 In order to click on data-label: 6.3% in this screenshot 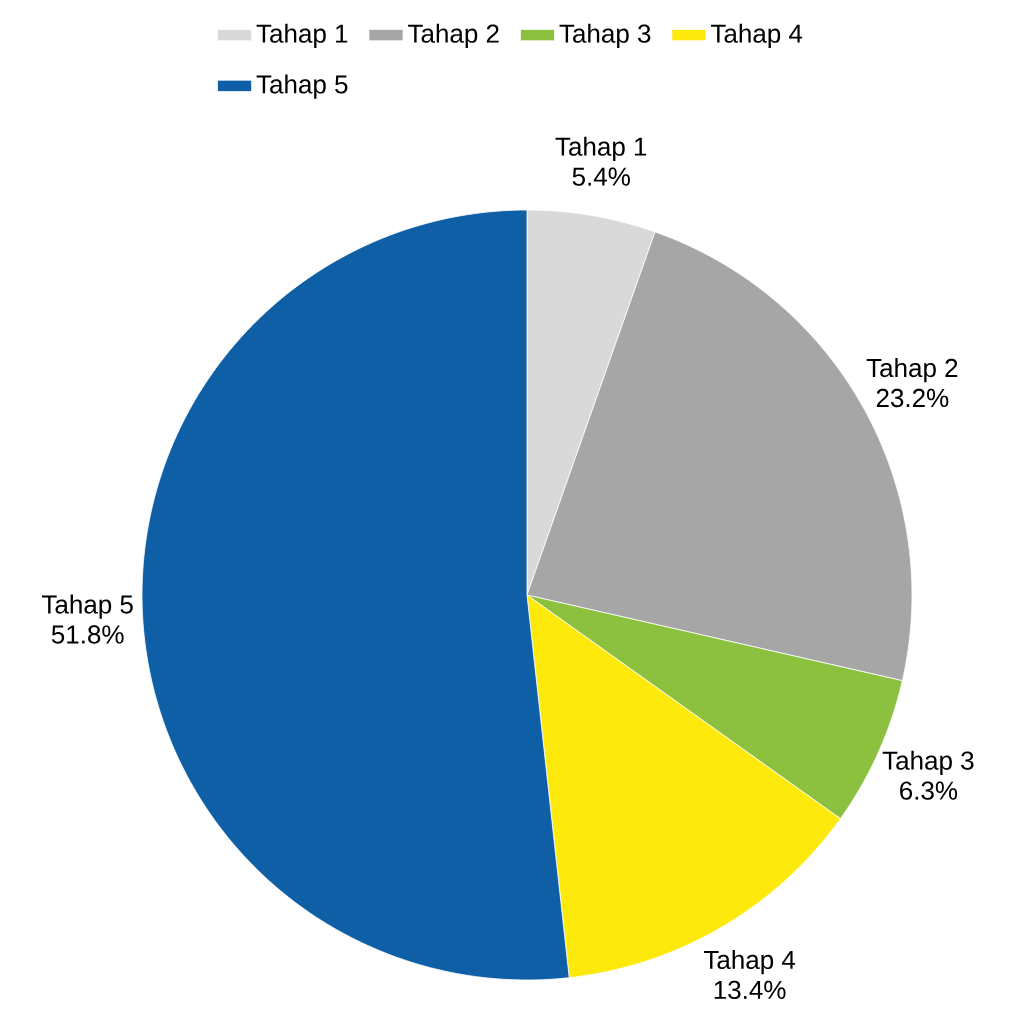, I will do `click(929, 790)`.